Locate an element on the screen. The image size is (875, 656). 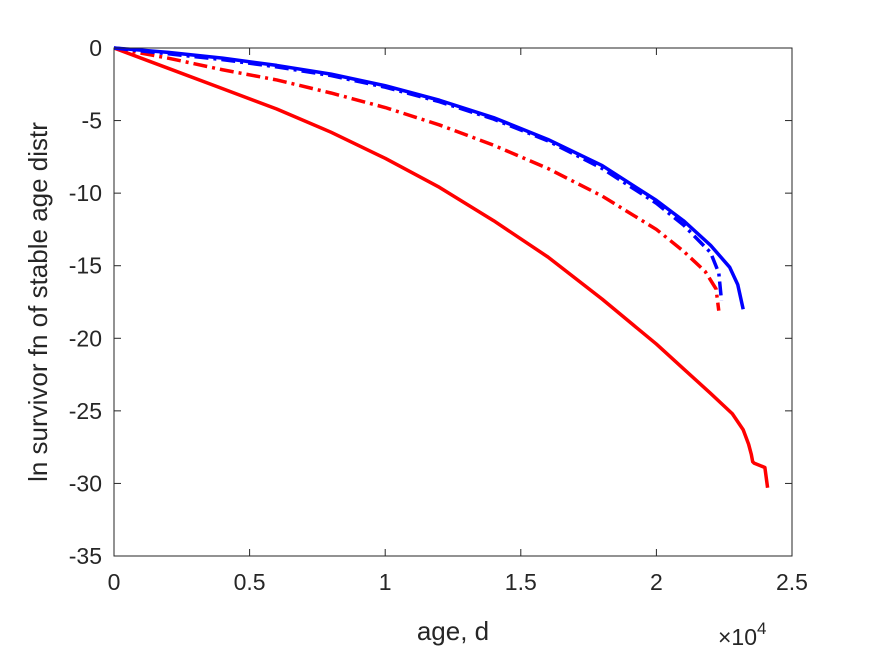
x-tick-label: 0.5 is located at coordinates (250, 582).